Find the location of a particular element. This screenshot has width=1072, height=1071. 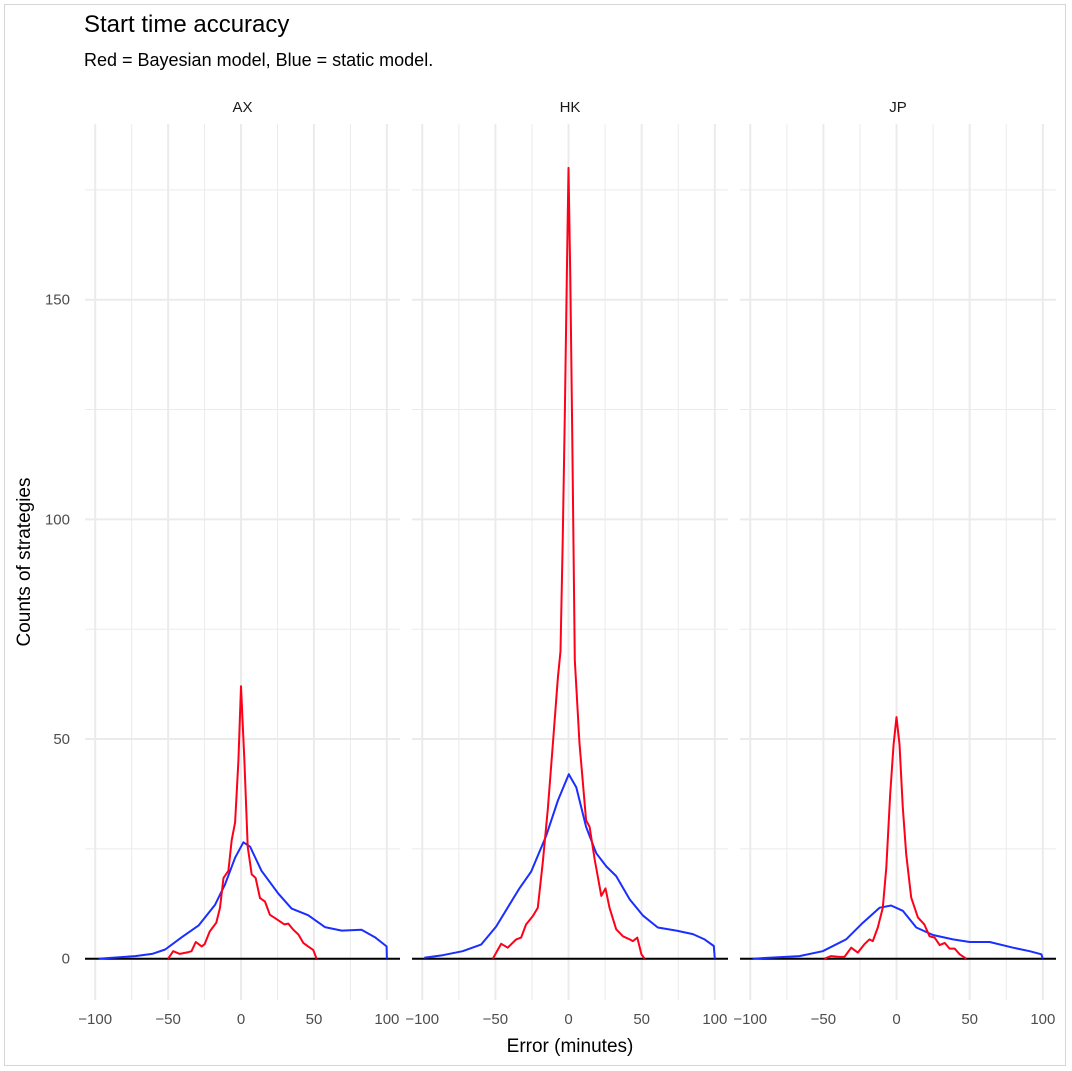

y-tick-label: 100 is located at coordinates (57, 519).